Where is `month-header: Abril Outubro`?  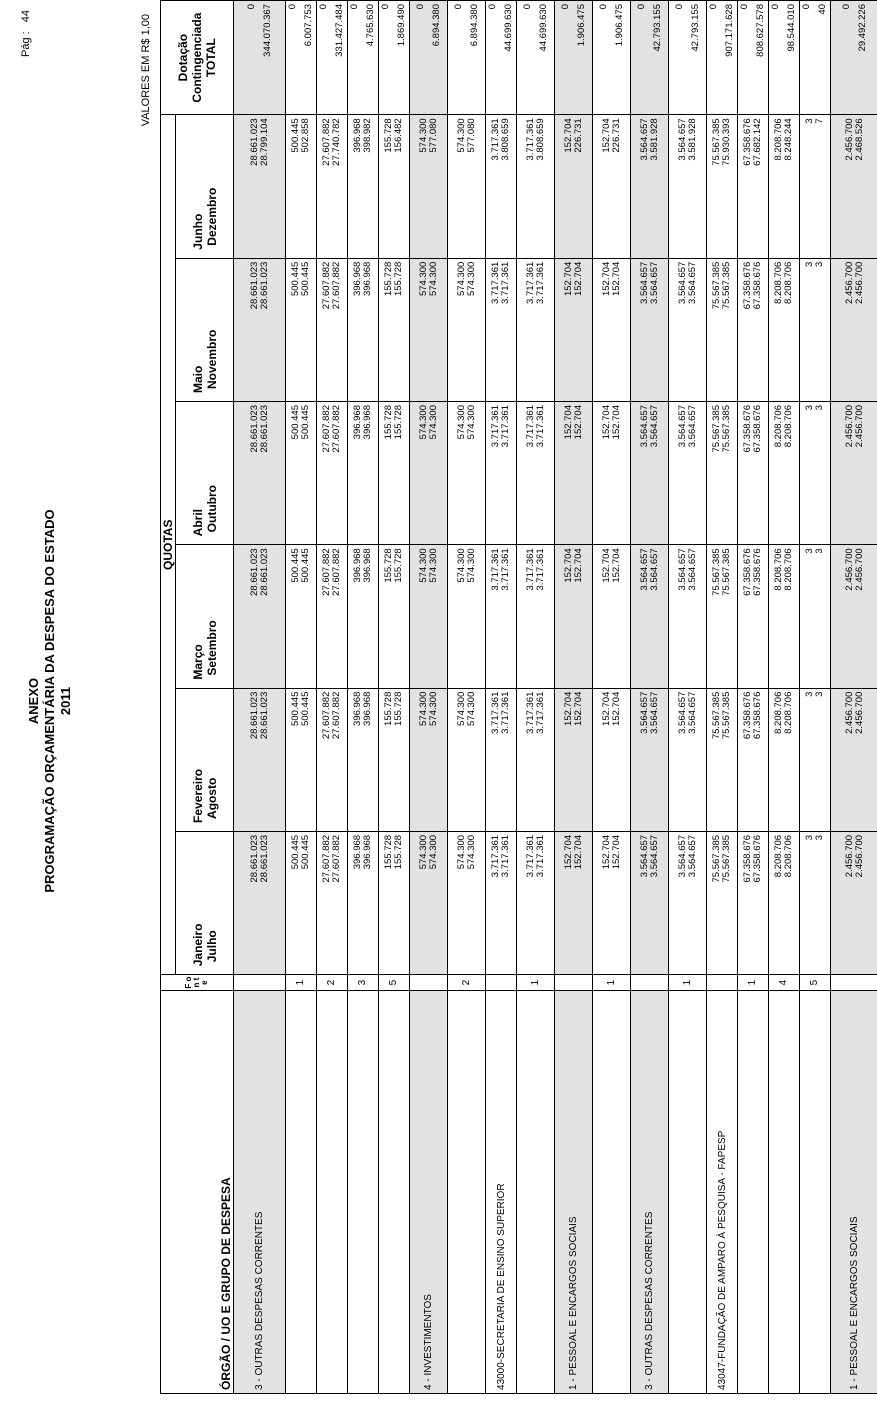 month-header: Abril Outubro is located at coordinates (204, 473).